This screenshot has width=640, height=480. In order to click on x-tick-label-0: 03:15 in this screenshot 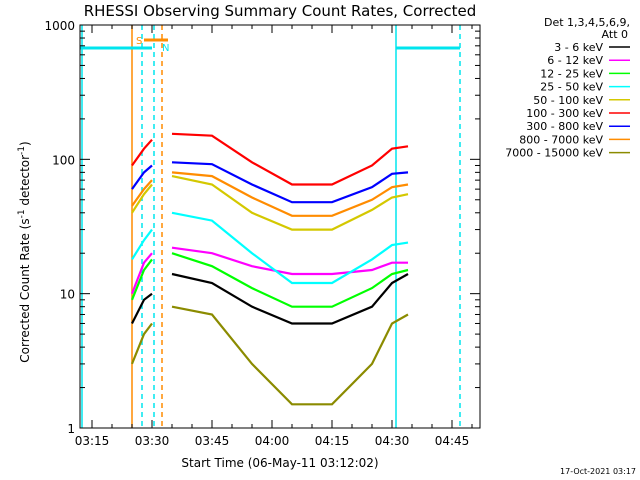, I will do `click(92, 441)`.